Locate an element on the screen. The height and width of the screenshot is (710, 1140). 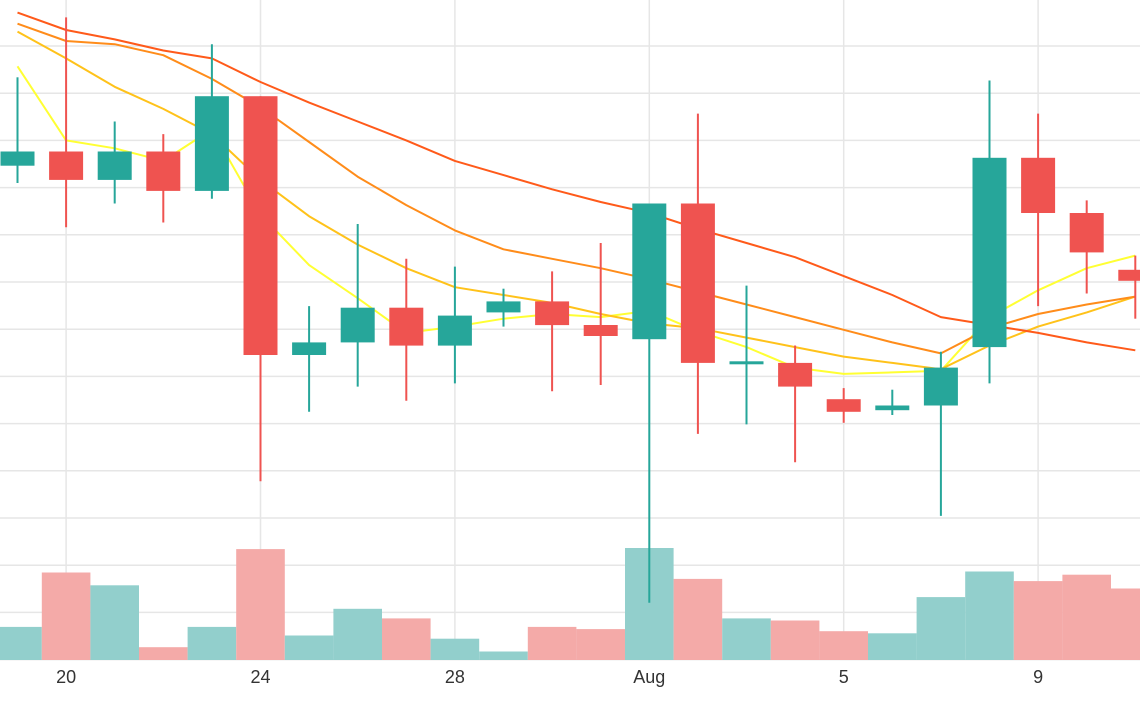
x-tick-label: 20 is located at coordinates (66, 677).